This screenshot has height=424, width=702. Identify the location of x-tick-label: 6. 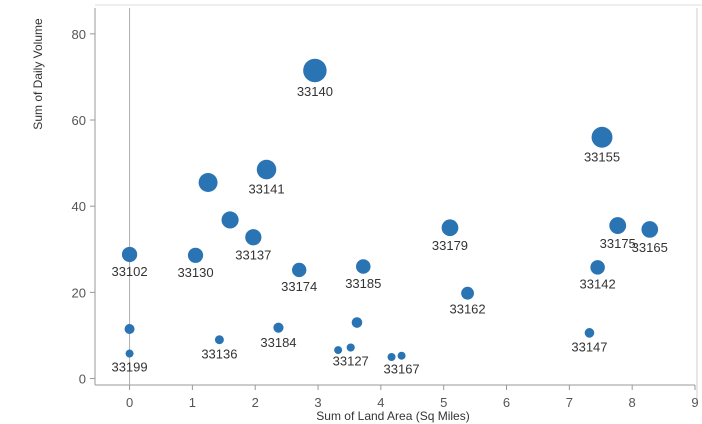
(506, 402).